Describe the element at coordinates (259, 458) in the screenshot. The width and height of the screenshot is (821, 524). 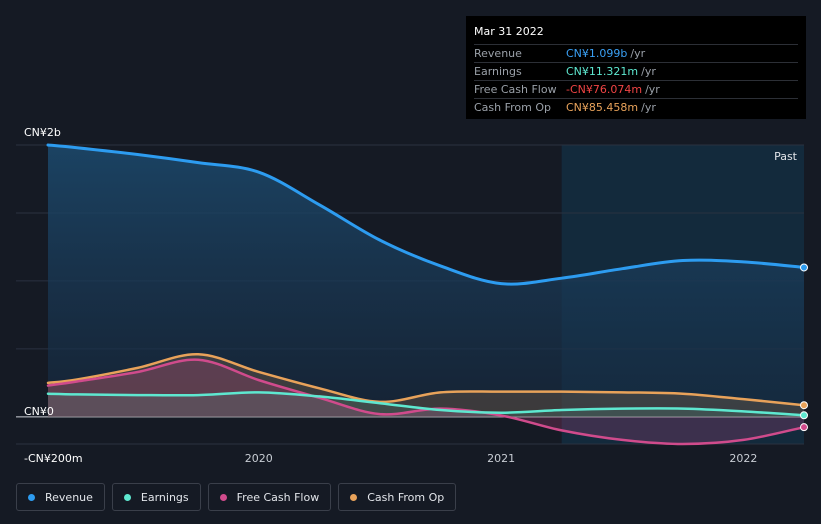
I see `x-tick-label: 2020` at that location.